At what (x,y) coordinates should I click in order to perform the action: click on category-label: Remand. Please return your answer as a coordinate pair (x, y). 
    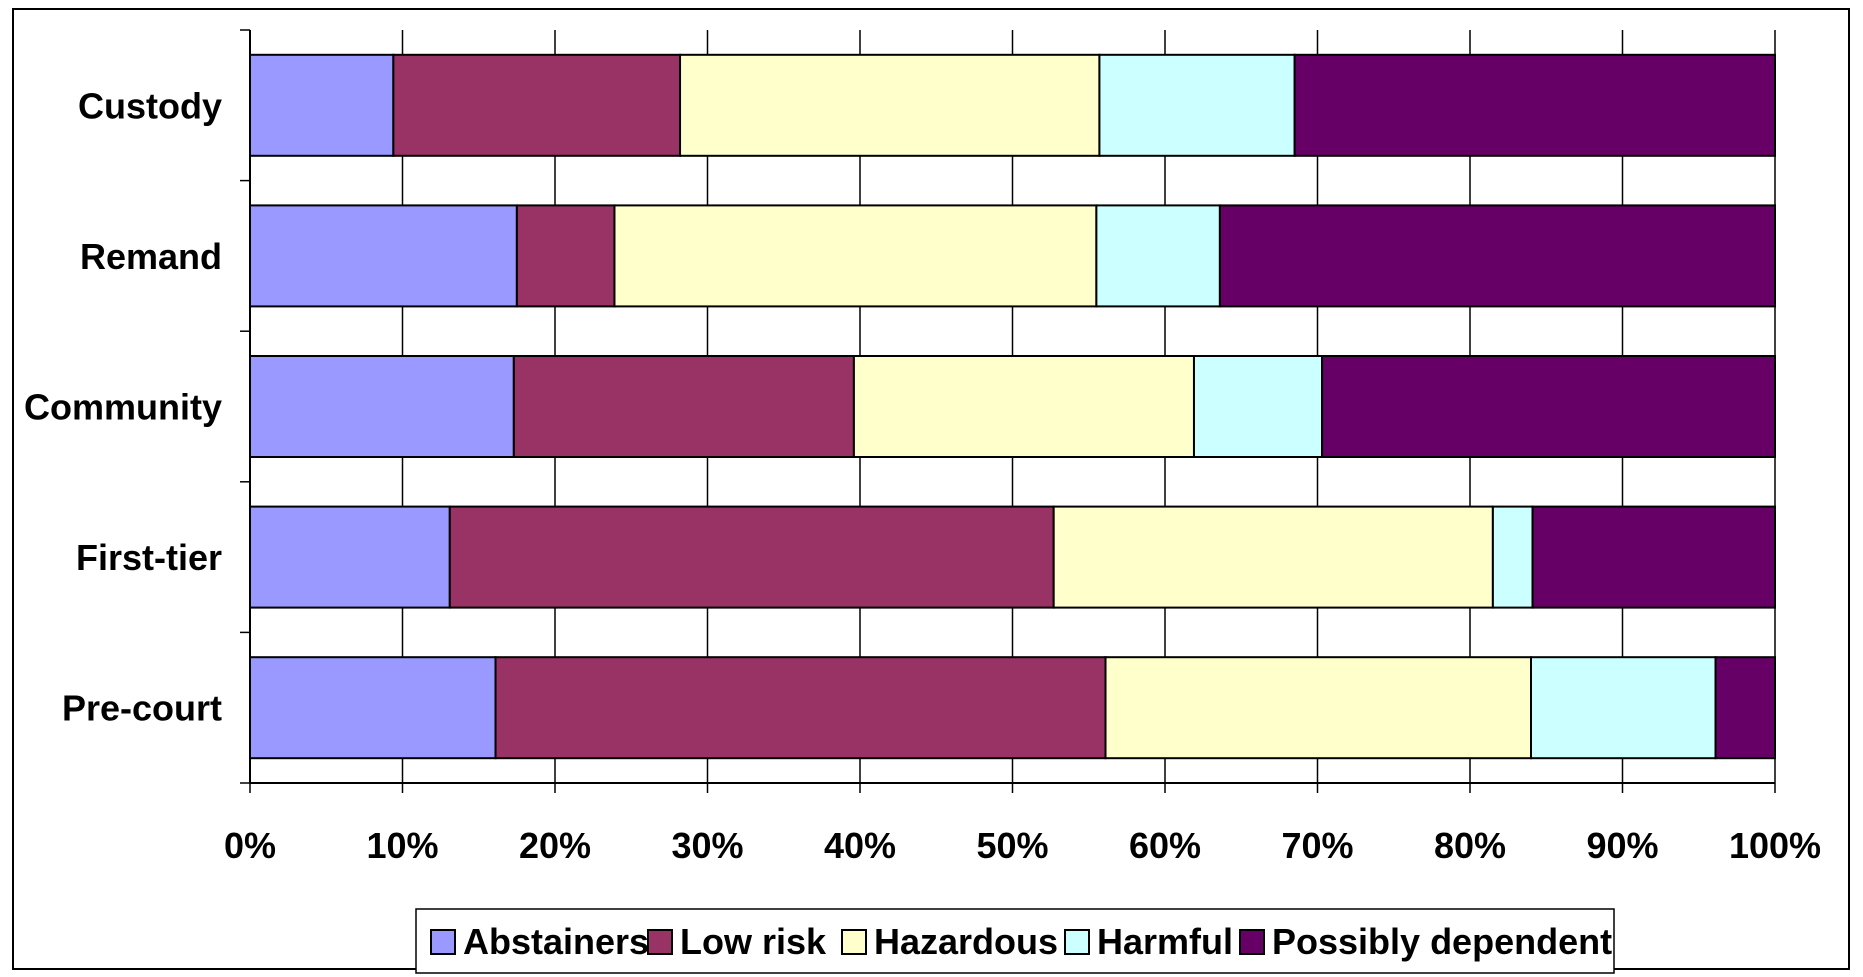
    Looking at the image, I should click on (151, 256).